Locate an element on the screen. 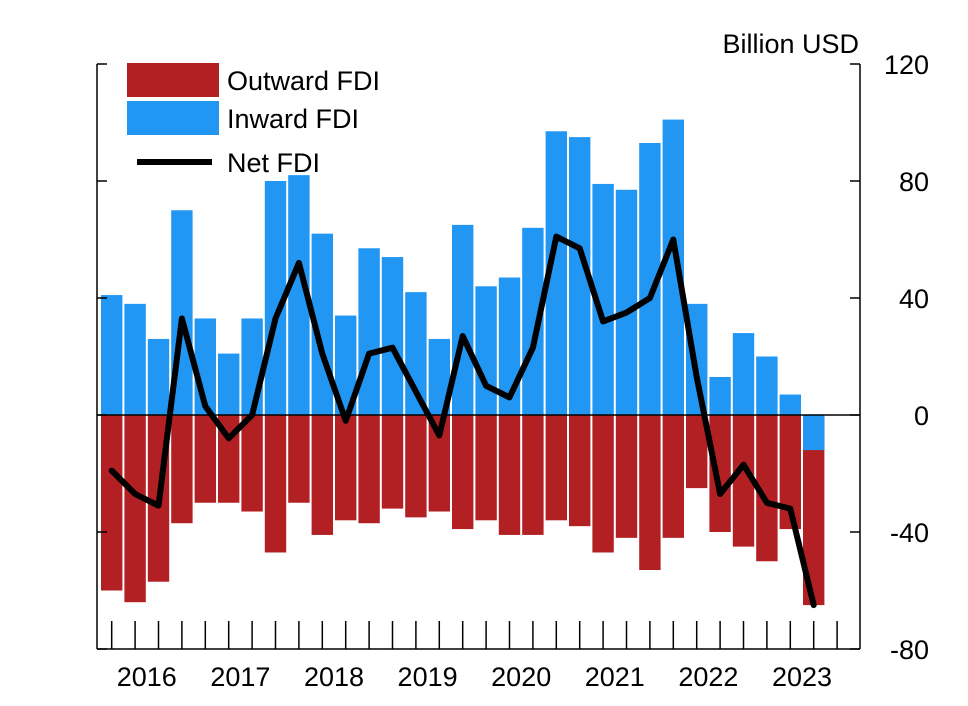 The height and width of the screenshot is (706, 968). inward-fdi-bar-2018Q1 is located at coordinates (299, 295).